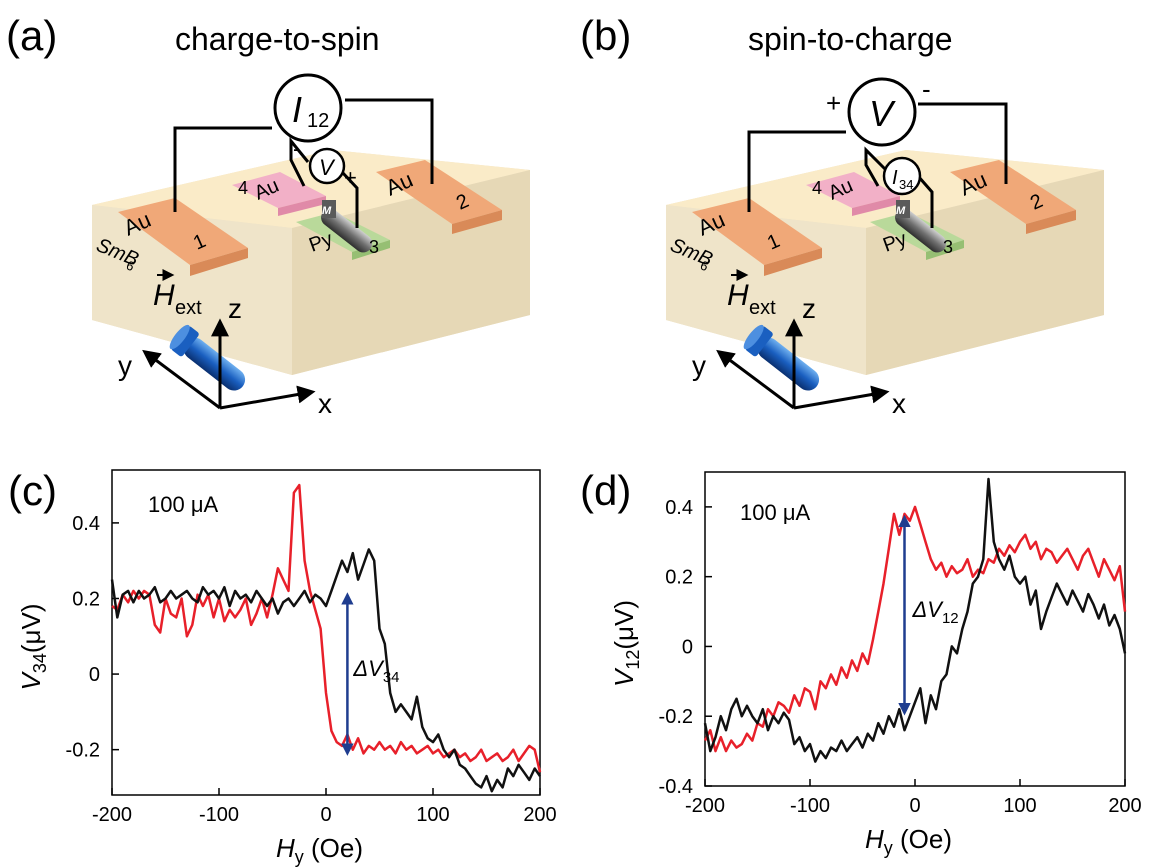  Describe the element at coordinates (350, 177) in the screenshot. I see `panel-a-small-plus: +` at that location.